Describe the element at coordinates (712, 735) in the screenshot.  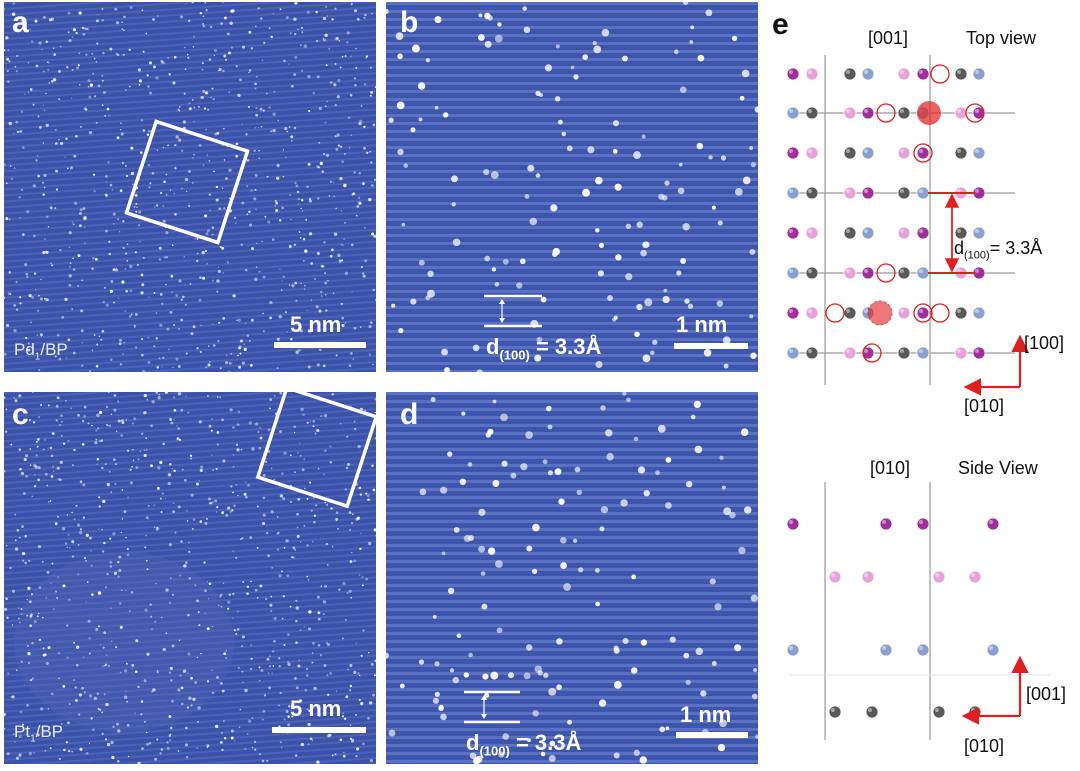
I see `scale-bar-d` at that location.